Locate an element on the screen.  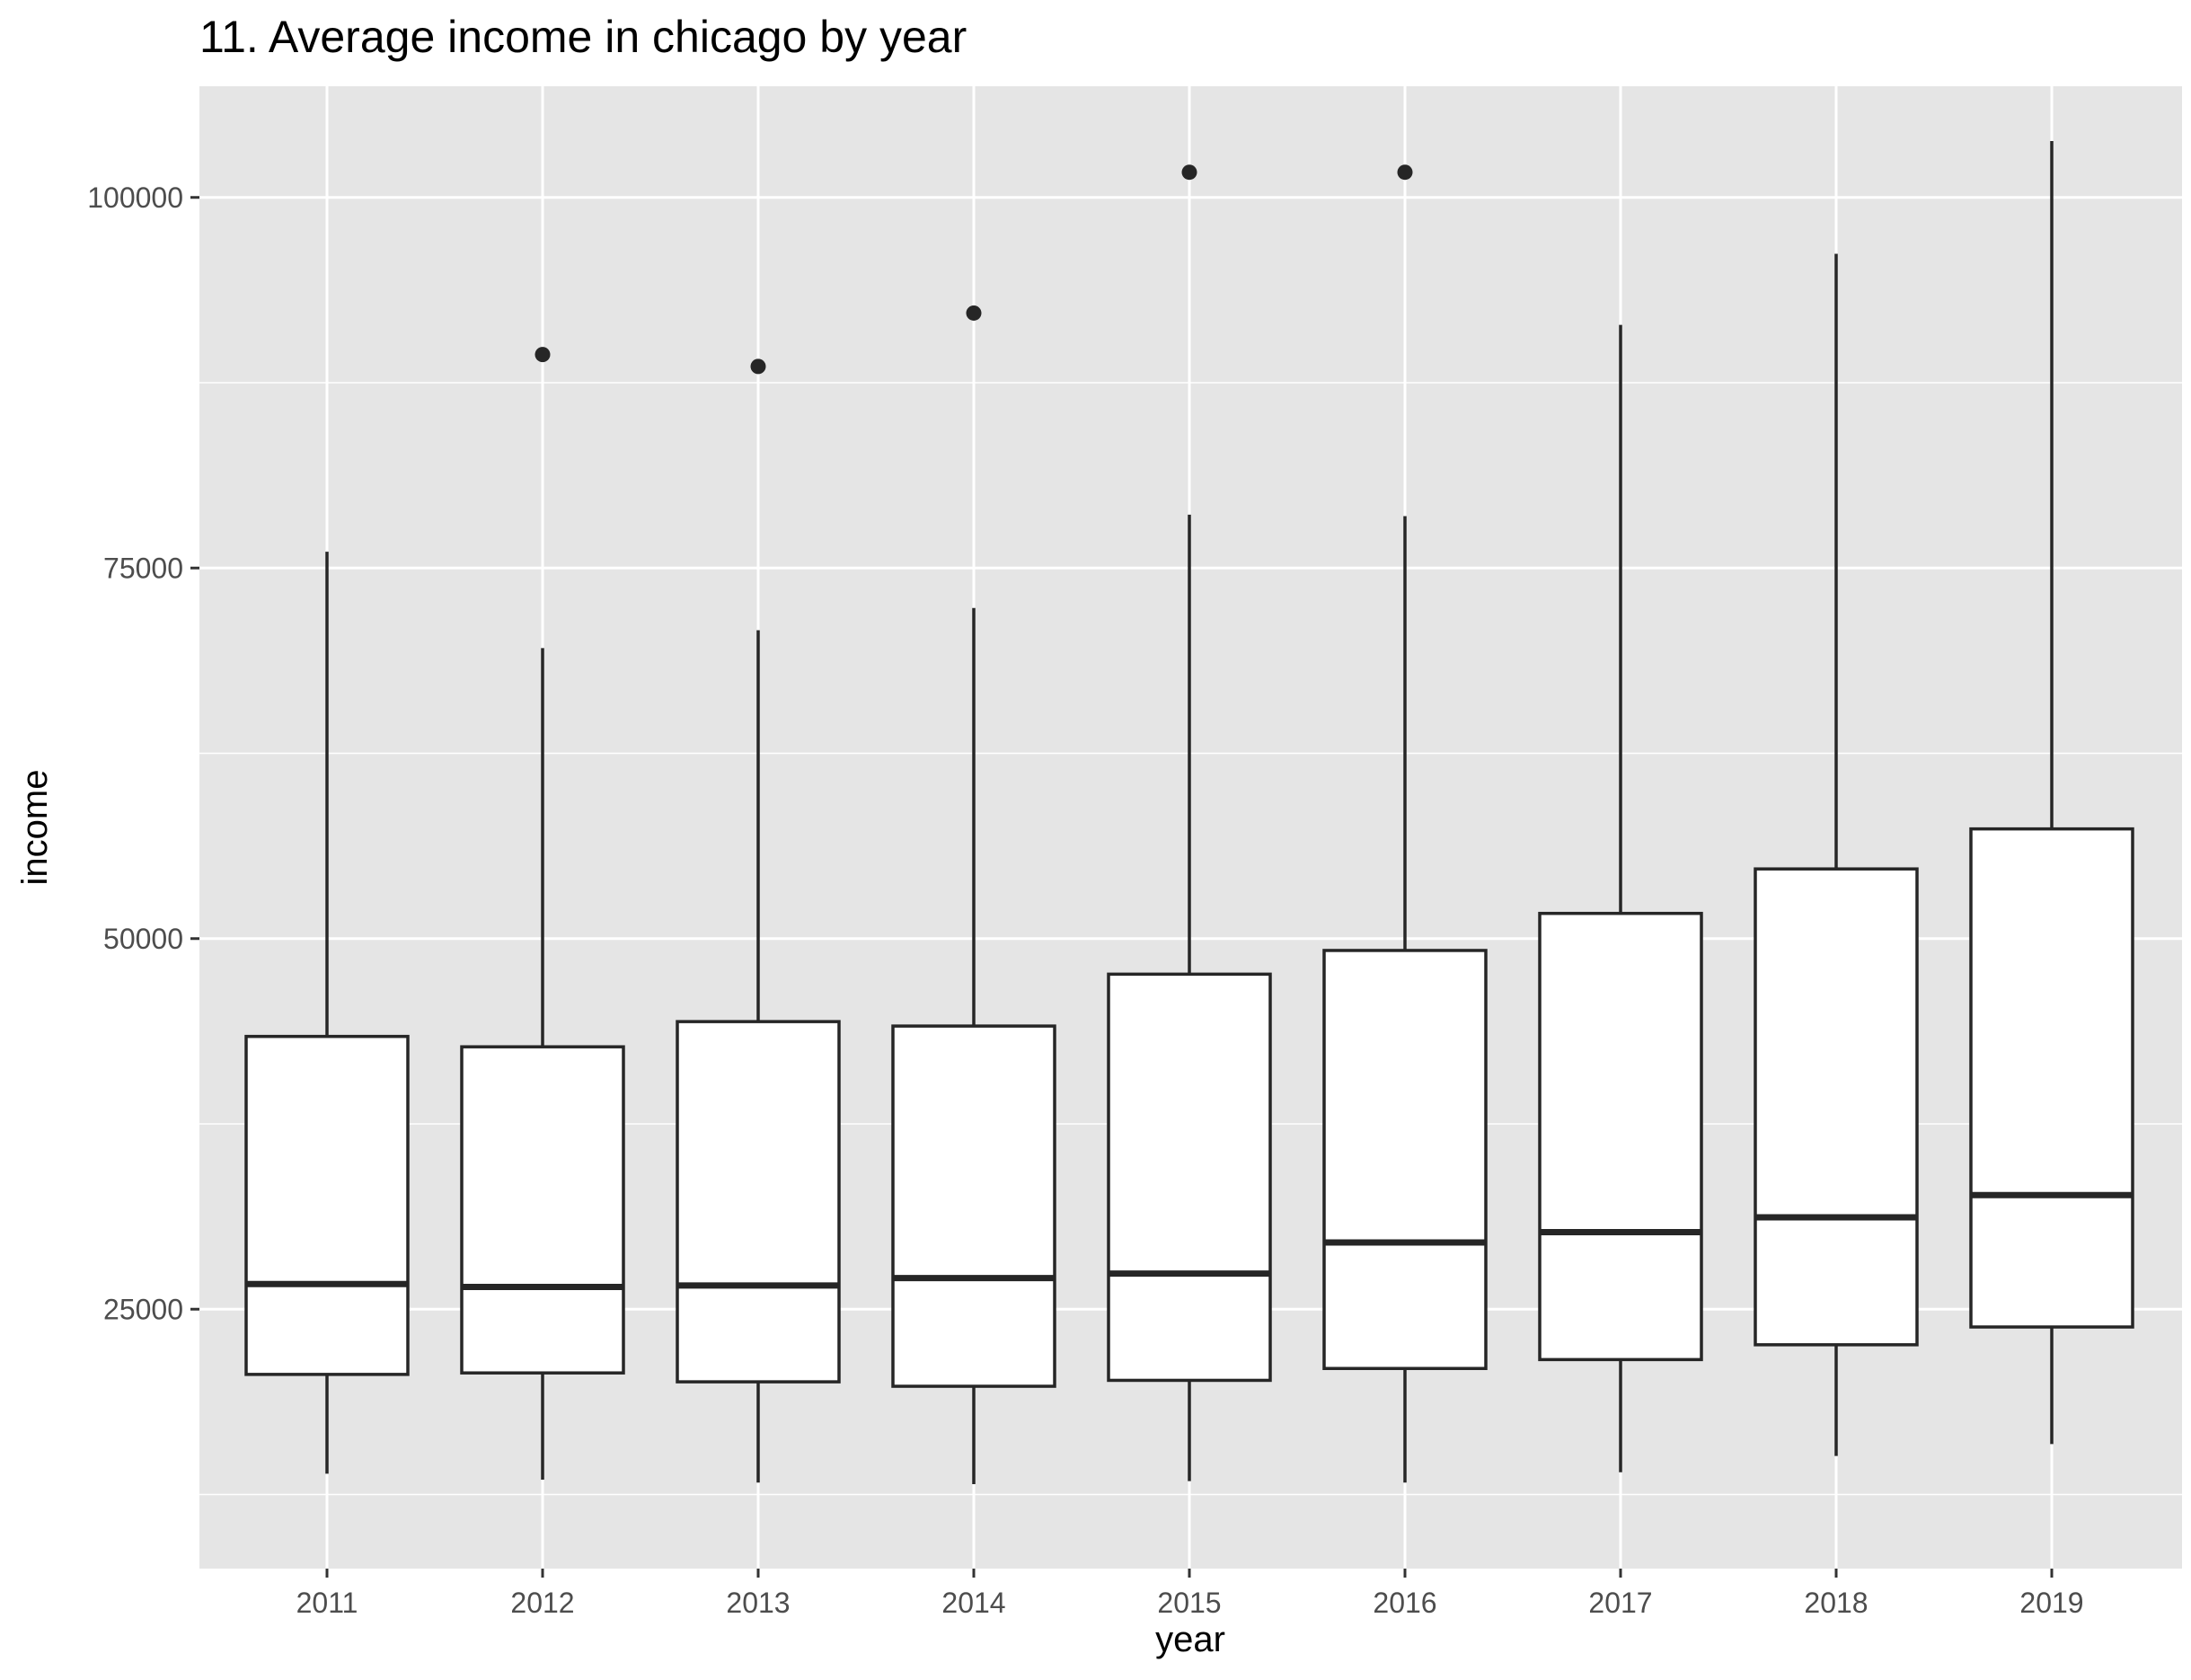
y-axis-ticks: 25000 50000 75000 100000 is located at coordinates (143, 753).